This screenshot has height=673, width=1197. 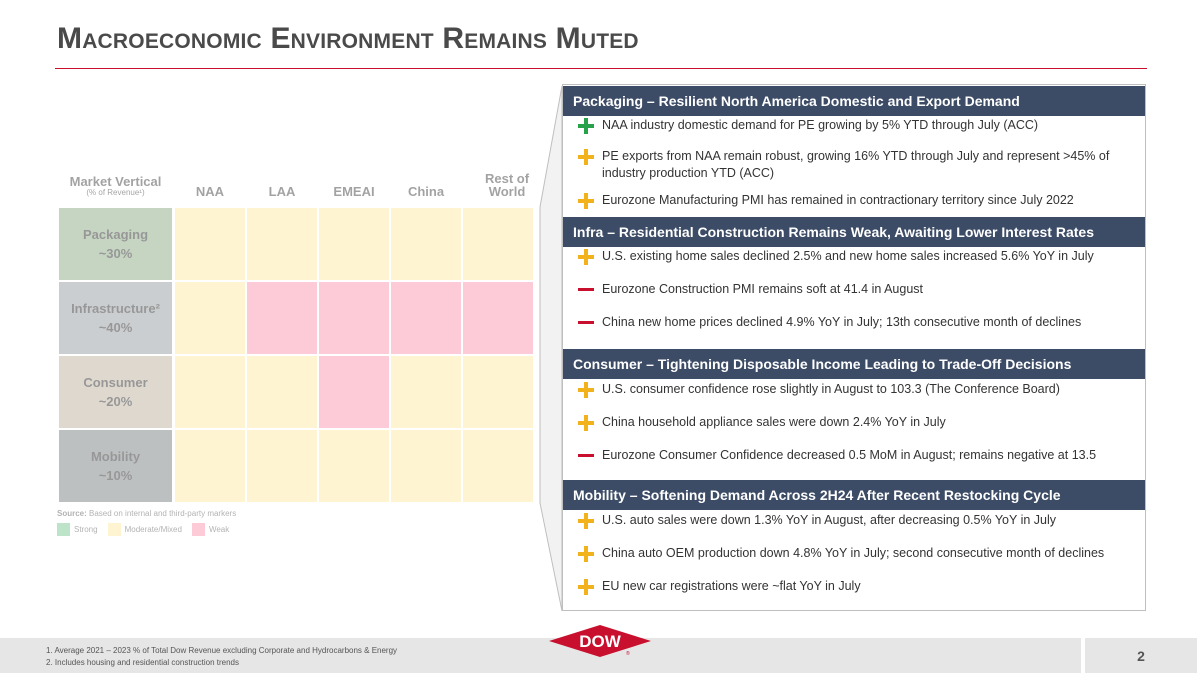 What do you see at coordinates (354, 191) in the screenshot?
I see `matrix-col-emeai: EMEAI` at bounding box center [354, 191].